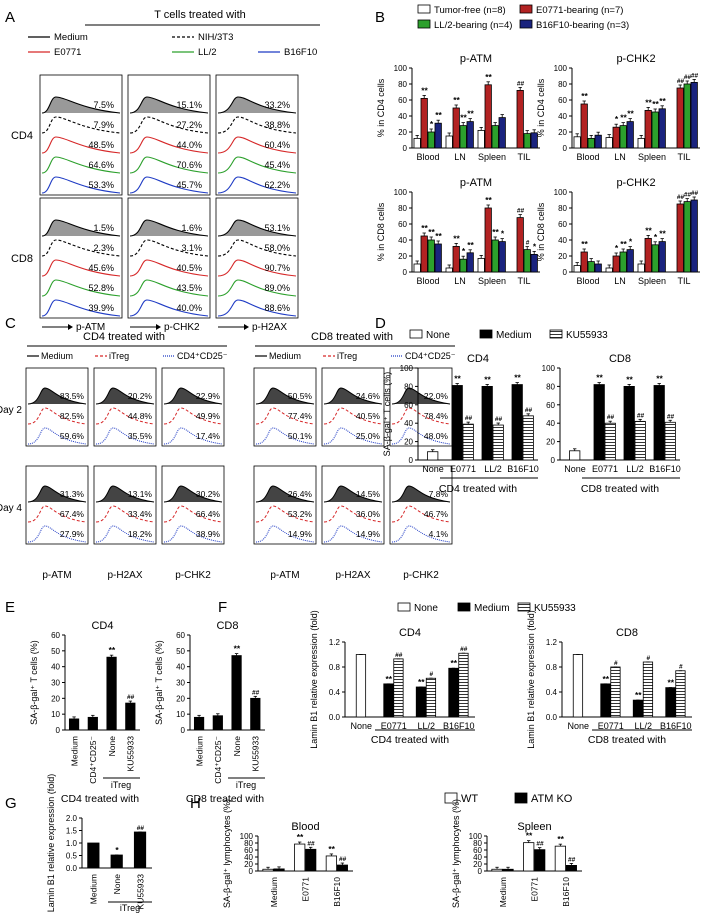 The width and height of the screenshot is (725, 916). What do you see at coordinates (189, 308) in the screenshot?
I see `percent-value: 40.0%` at bounding box center [189, 308].